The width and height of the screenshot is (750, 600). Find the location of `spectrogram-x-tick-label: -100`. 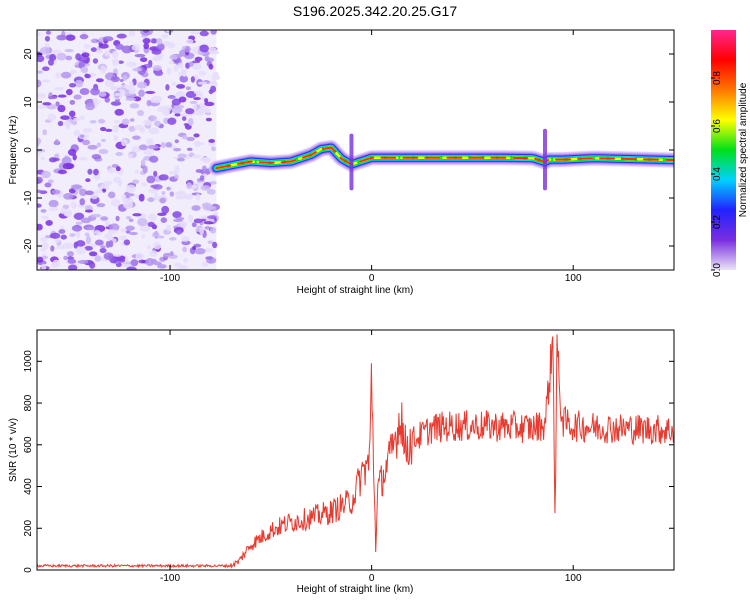

spectrogram-x-tick-label: -100 is located at coordinates (170, 278).